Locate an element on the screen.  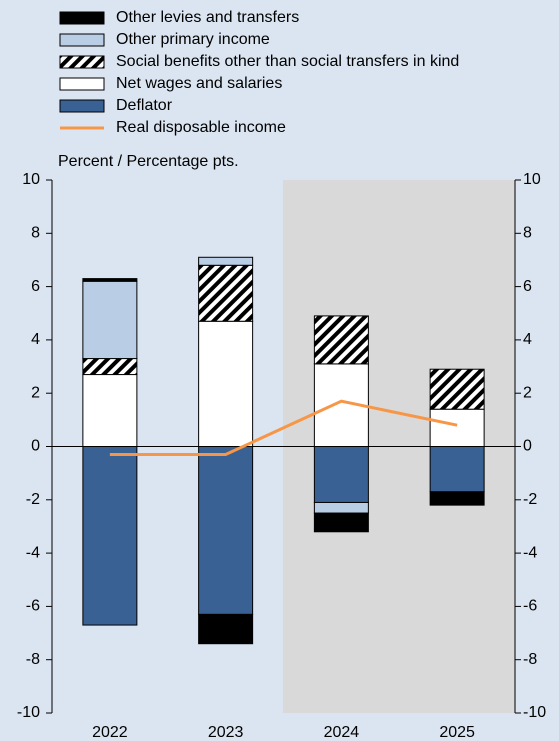
y-tick-label: 2 is located at coordinates (35, 392).